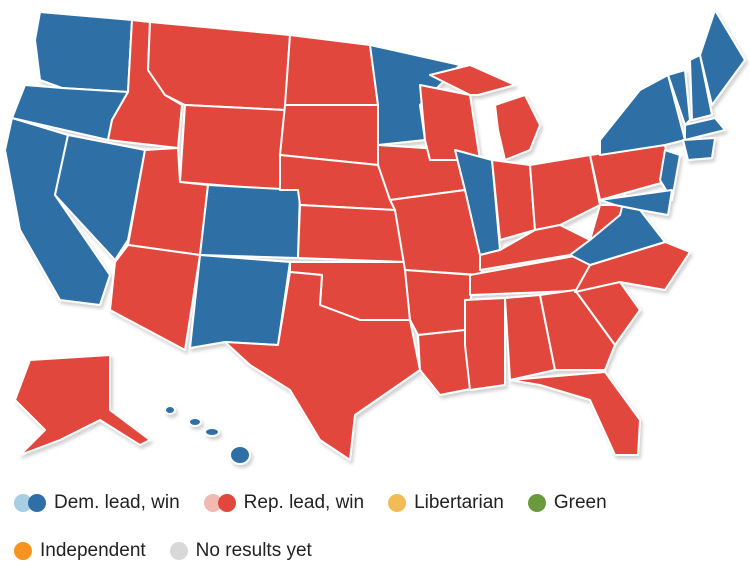 This screenshot has width=750, height=588. I want to click on legend-label: Independent, so click(93, 550).